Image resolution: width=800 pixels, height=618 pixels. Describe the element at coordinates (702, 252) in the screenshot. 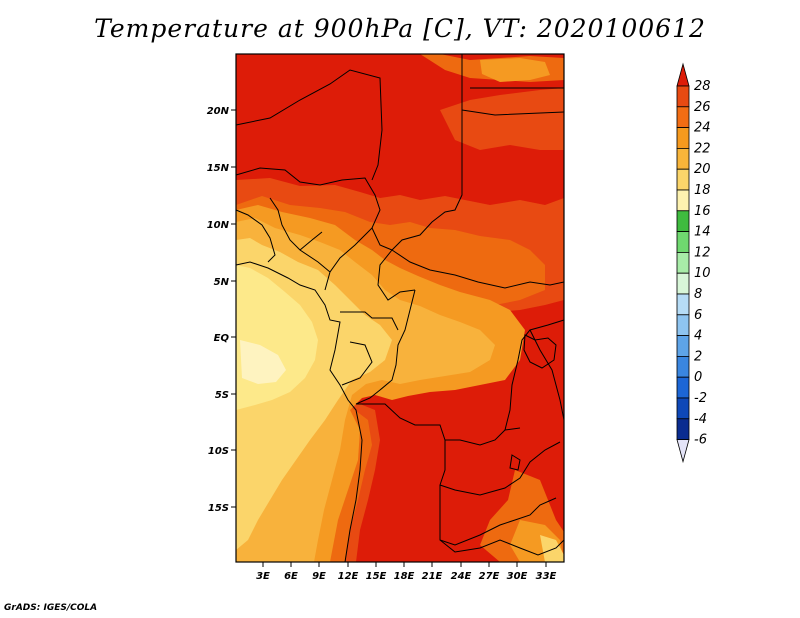

I see `colorbar-label: 12` at that location.